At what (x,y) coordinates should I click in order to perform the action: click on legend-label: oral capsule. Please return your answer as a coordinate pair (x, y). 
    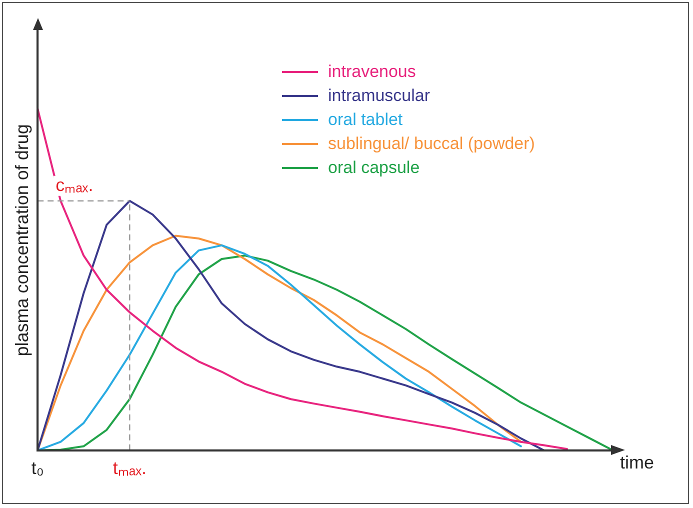
    Looking at the image, I should click on (374, 168).